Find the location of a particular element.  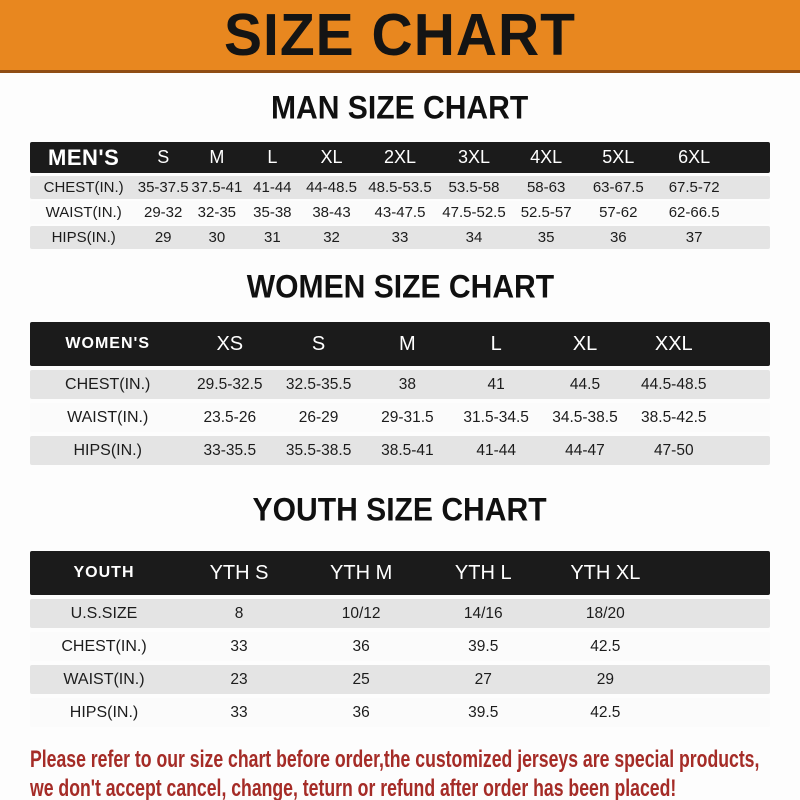

men-size-value: 43-47.5 is located at coordinates (400, 212).